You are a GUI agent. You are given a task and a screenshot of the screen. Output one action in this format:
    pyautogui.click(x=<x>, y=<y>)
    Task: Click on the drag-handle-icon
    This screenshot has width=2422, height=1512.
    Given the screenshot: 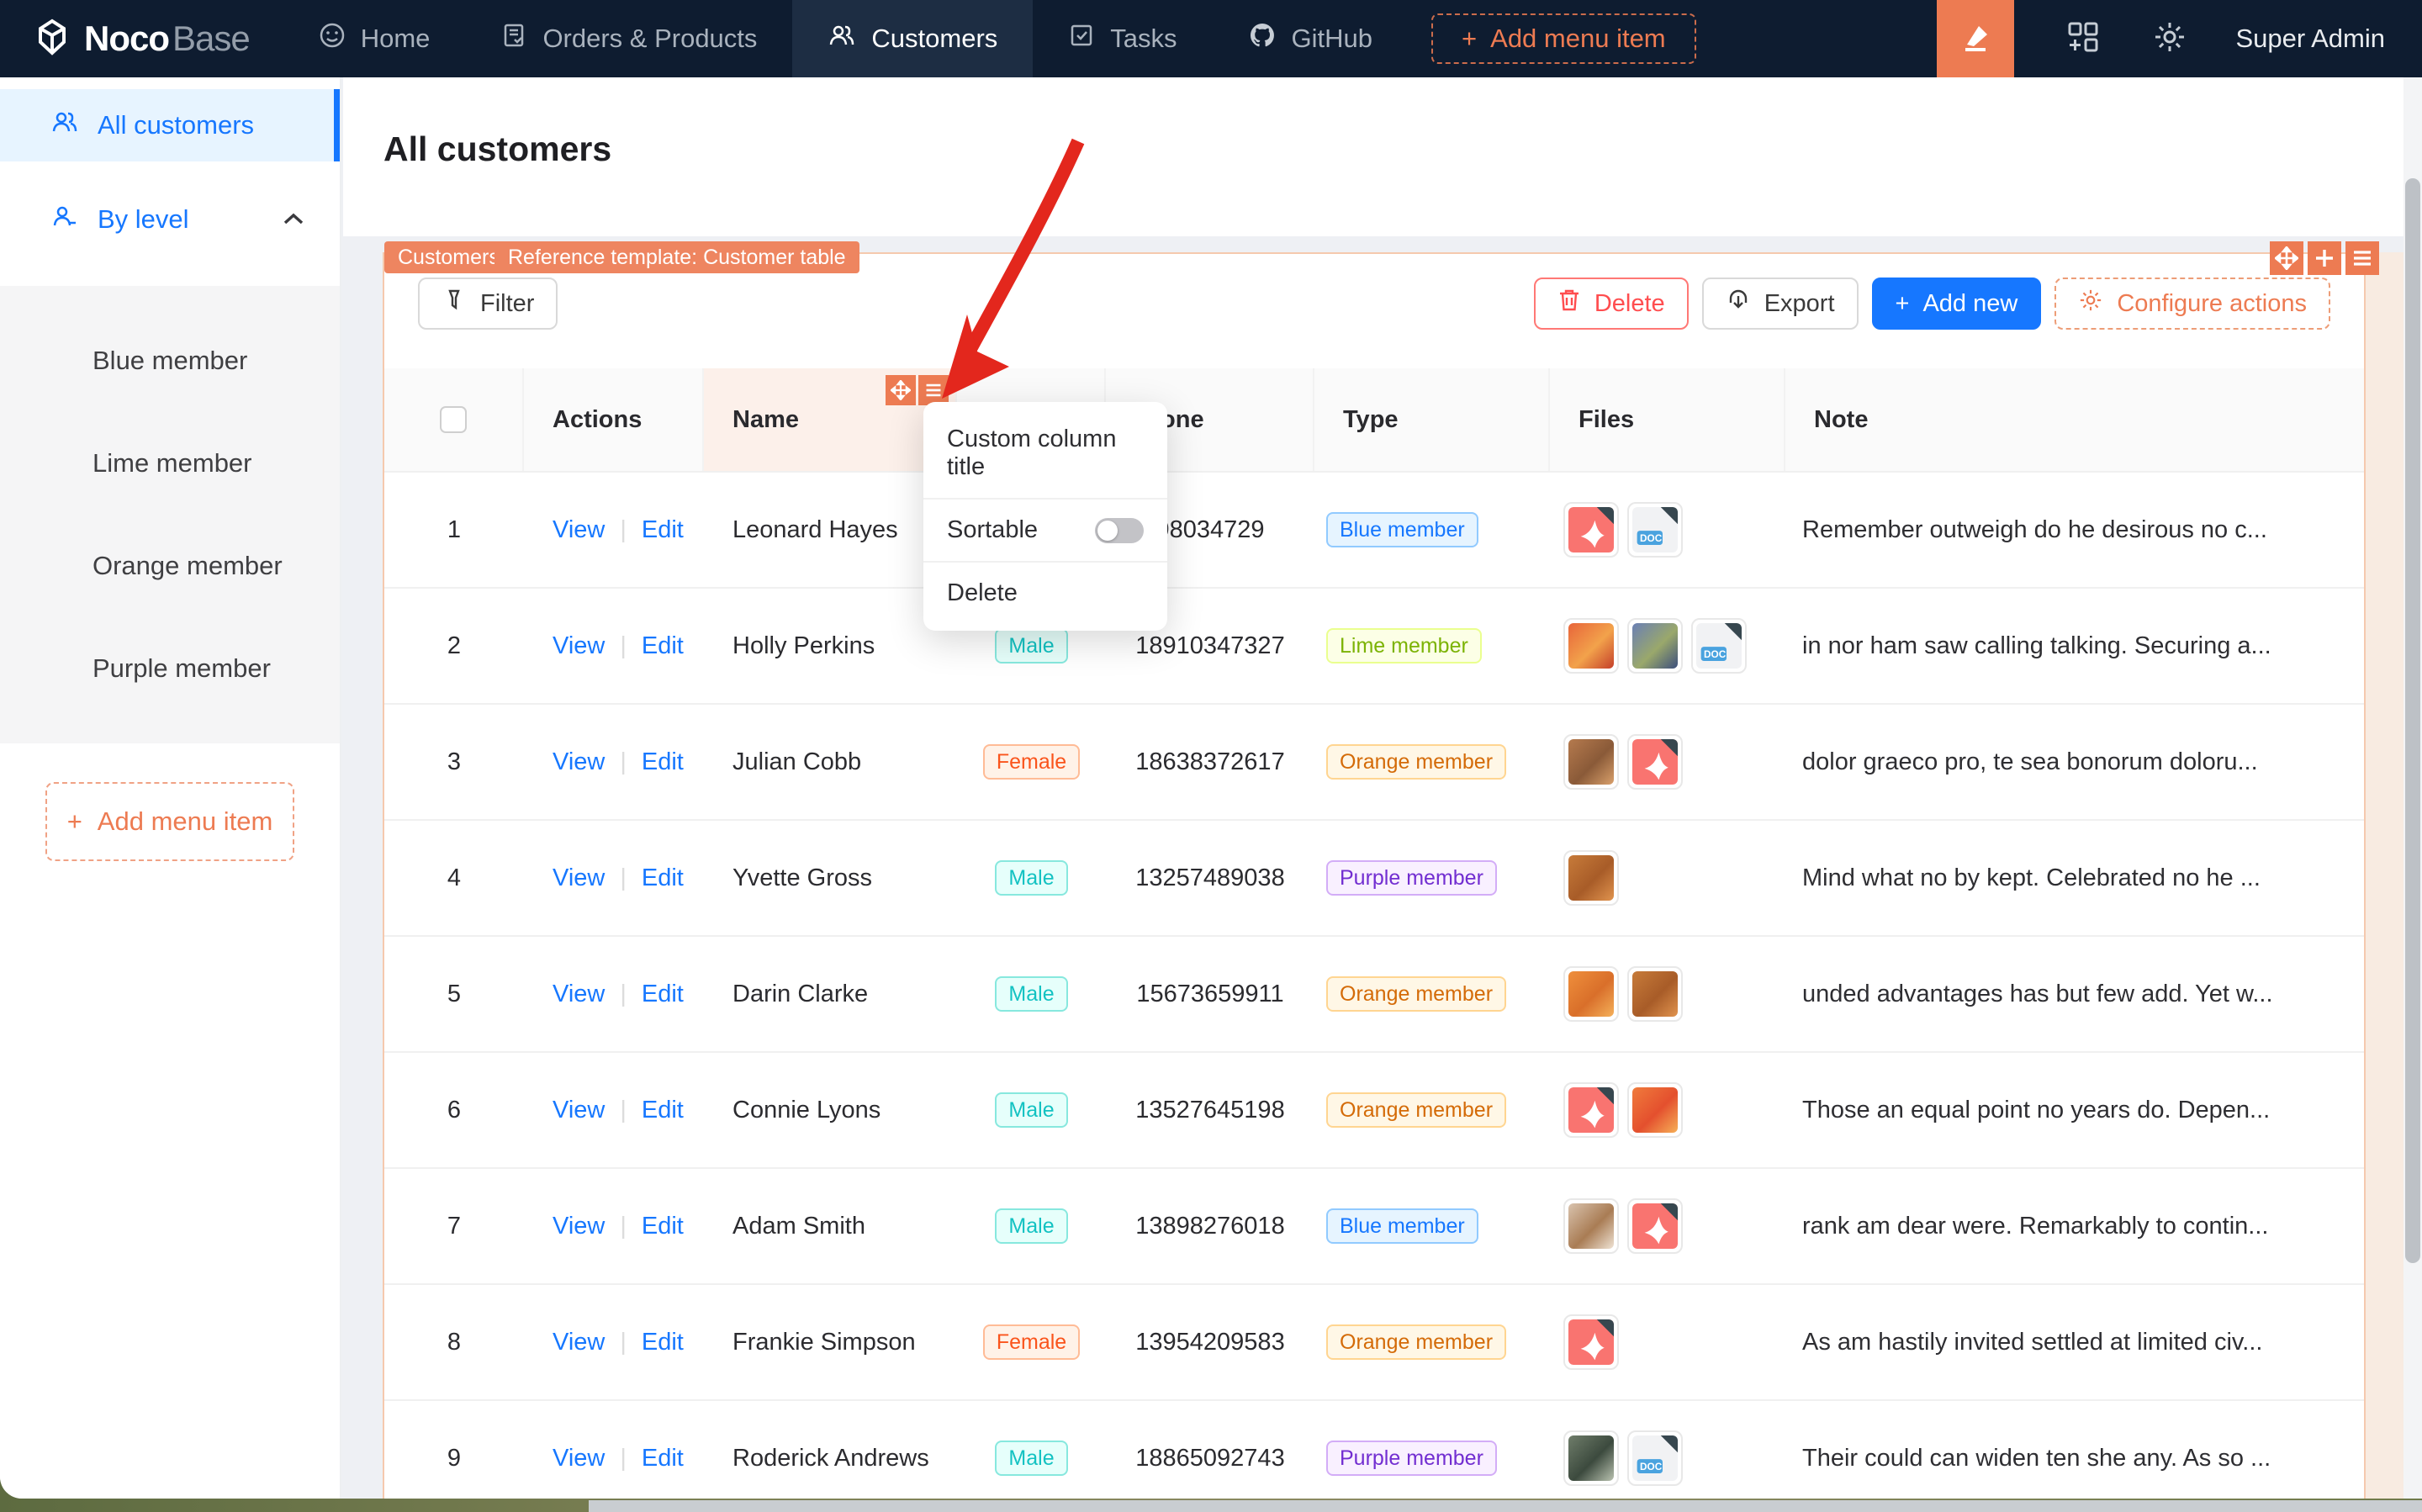 What is the action you would take?
    pyautogui.click(x=2286, y=258)
    